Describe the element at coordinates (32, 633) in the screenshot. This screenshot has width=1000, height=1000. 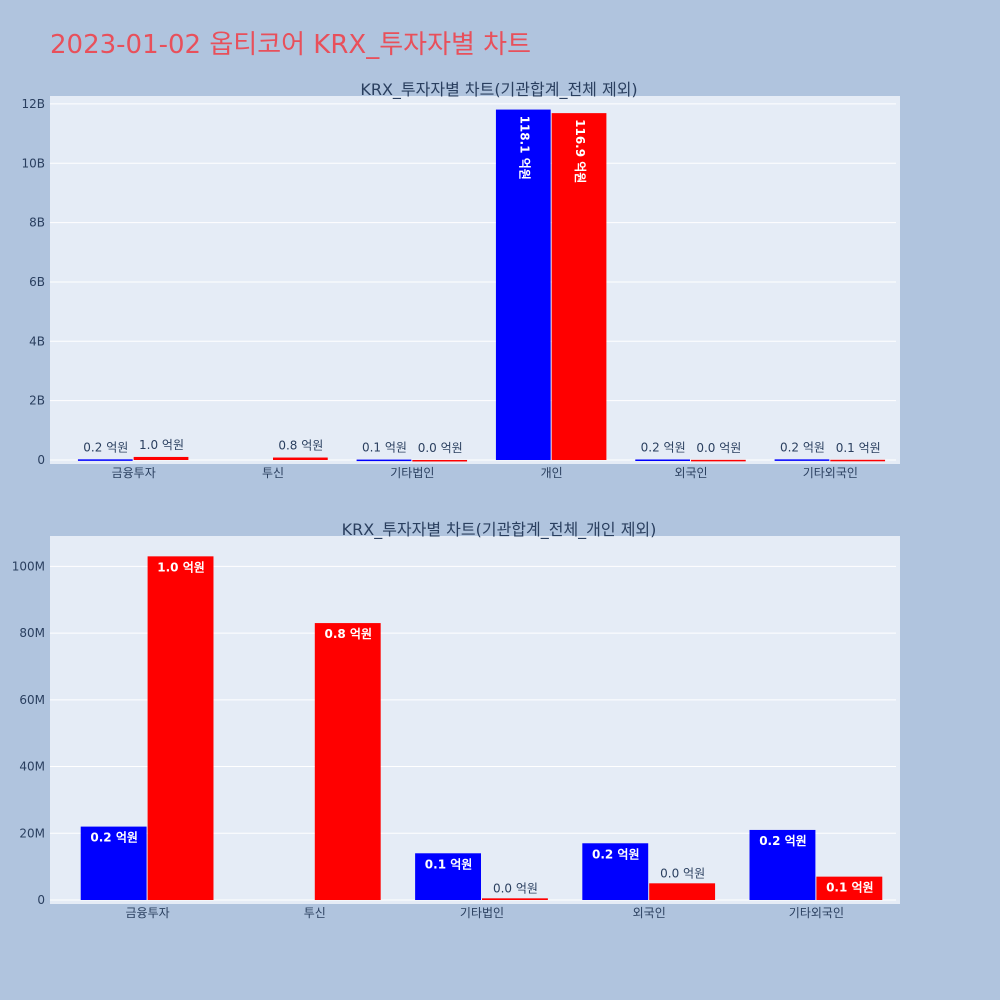
I see `y-tick-label: 80M` at that location.